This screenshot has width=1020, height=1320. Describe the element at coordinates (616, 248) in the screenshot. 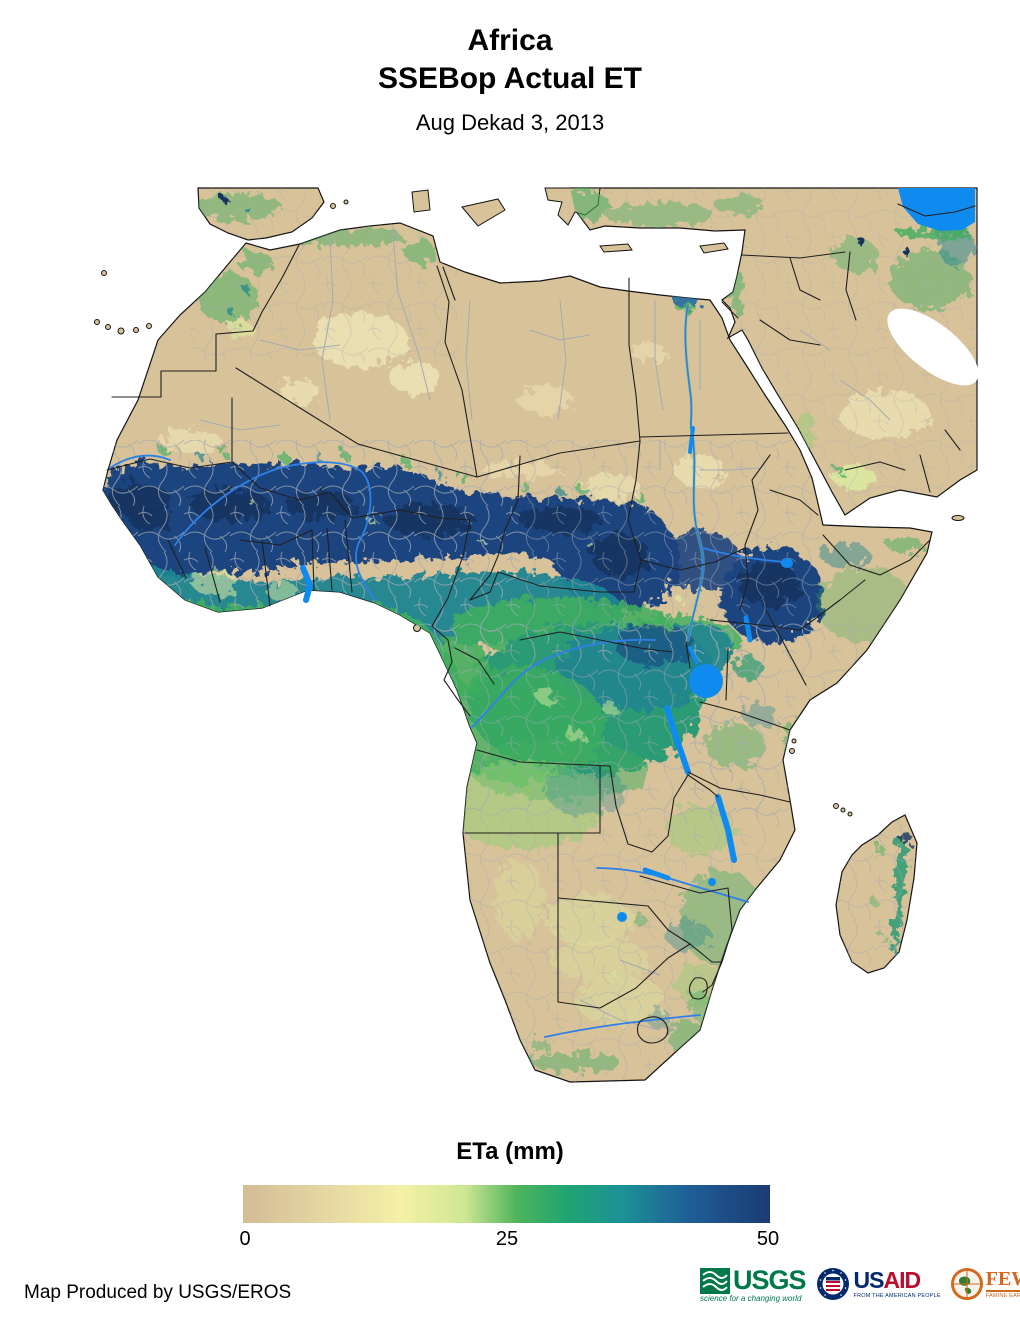

I see `crete-island` at that location.